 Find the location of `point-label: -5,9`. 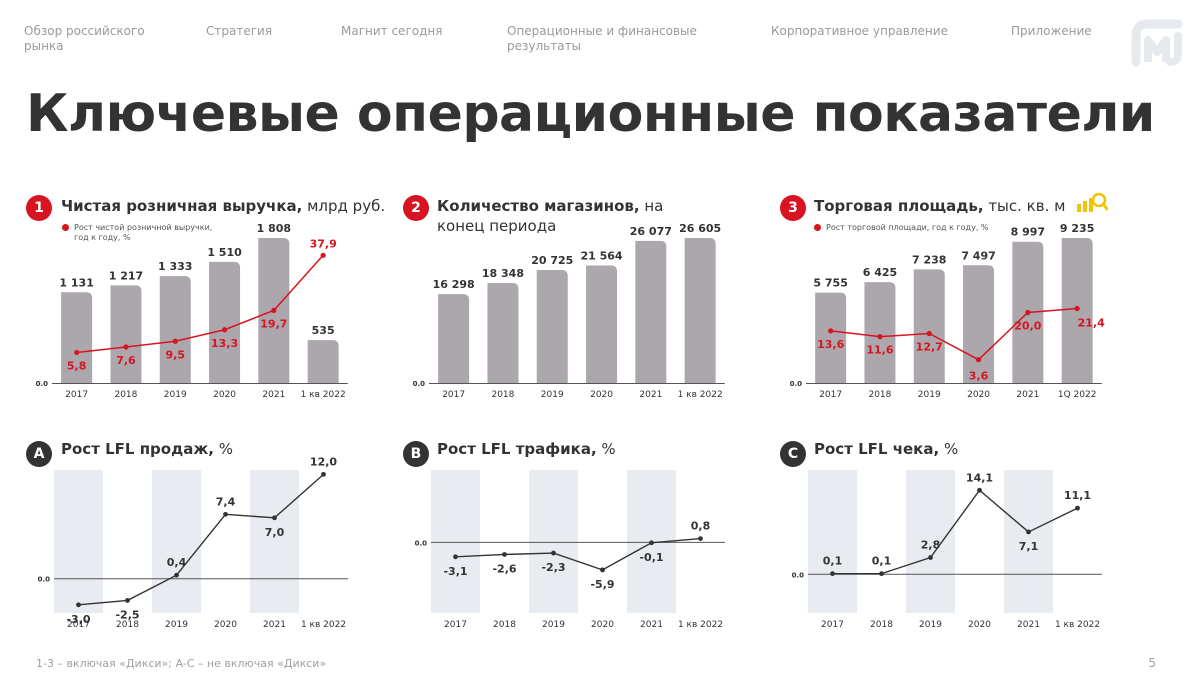

point-label: -5,9 is located at coordinates (602, 584).